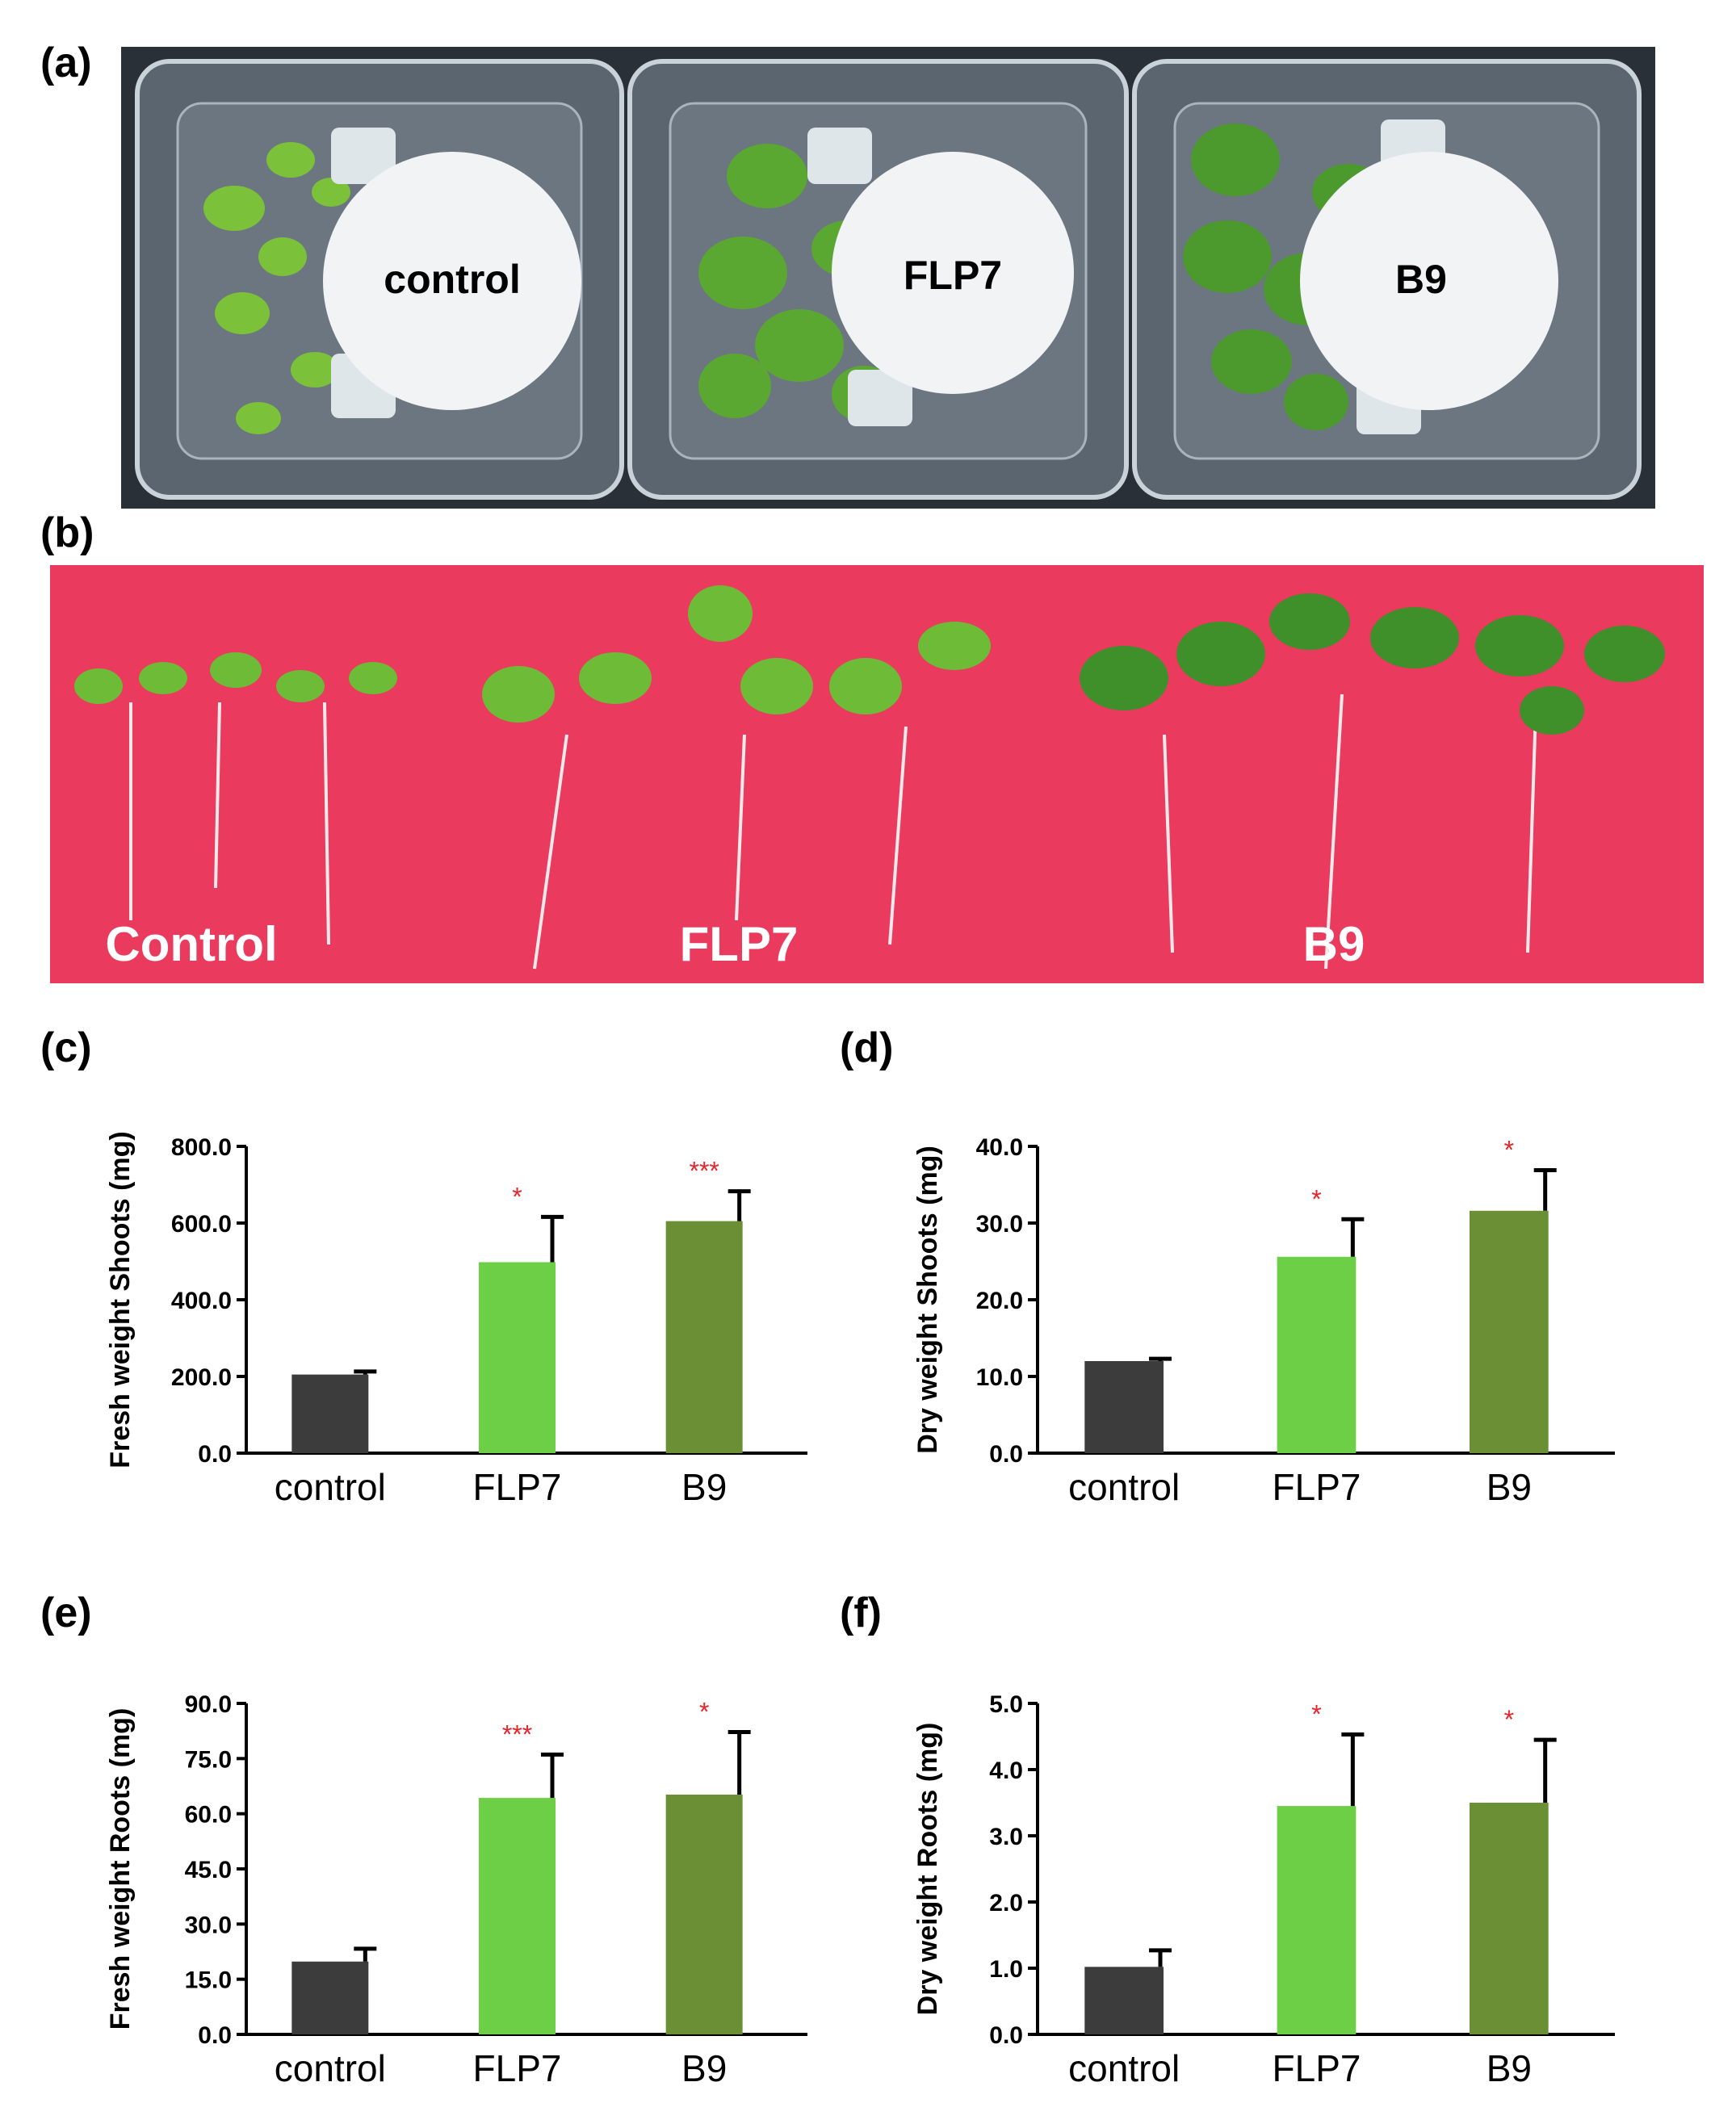 The image size is (1736, 2124). What do you see at coordinates (209, 1759) in the screenshot?
I see `y-tick-label: 75.0` at bounding box center [209, 1759].